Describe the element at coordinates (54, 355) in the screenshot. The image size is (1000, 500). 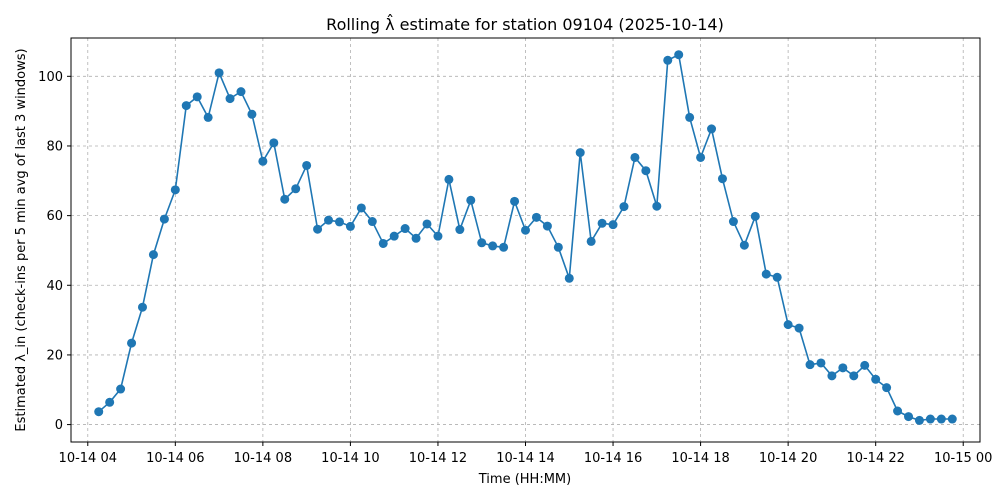
I see `y-tick-label: 20` at that location.